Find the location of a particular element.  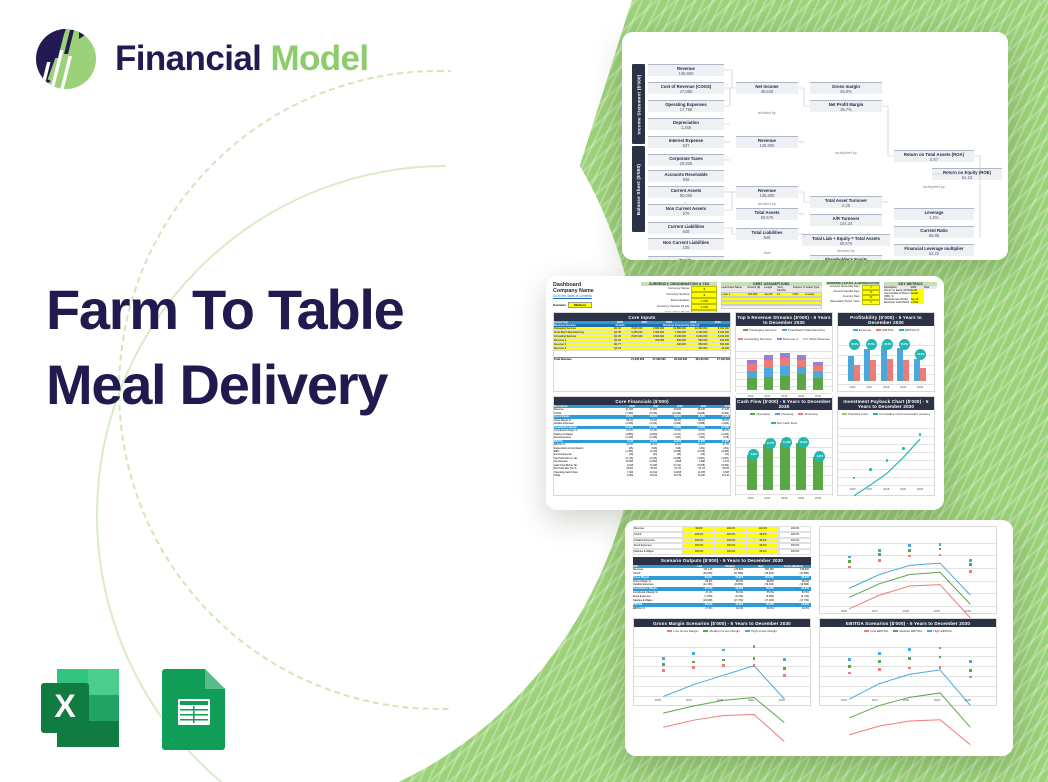

table-row: EBIT (1,352) 11,286 (9,258) (9,105) (9,305) is located at coordinates (642, 451).